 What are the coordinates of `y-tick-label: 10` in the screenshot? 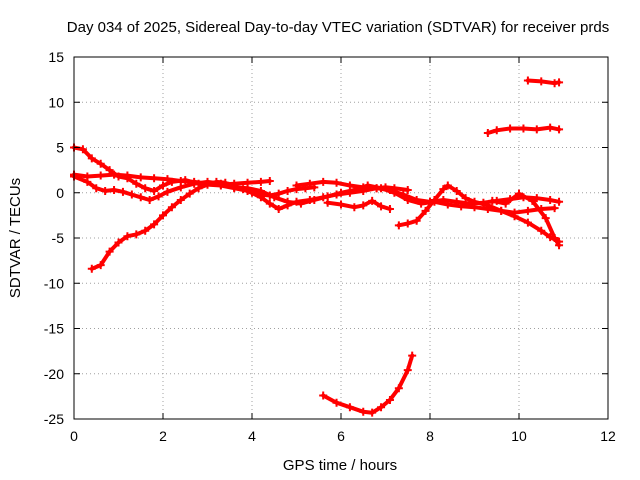 It's located at (56, 102).